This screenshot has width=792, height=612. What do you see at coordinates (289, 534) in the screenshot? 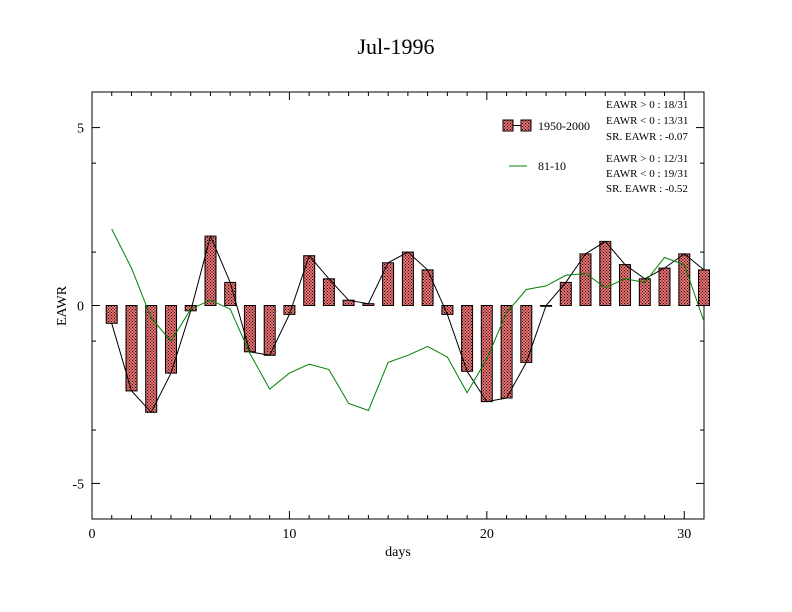
I see `x-tick-label-10: 10` at bounding box center [289, 534].